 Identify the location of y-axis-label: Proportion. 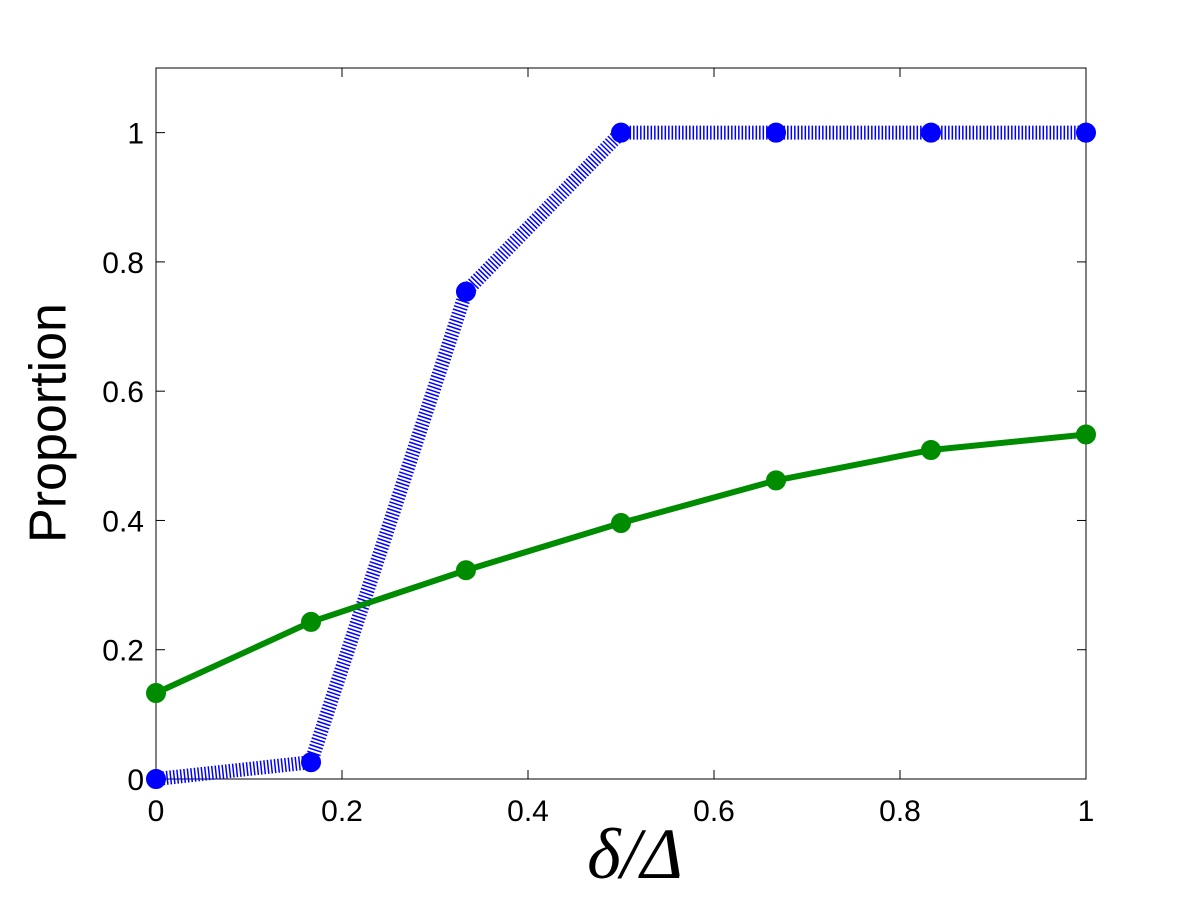
(49, 423).